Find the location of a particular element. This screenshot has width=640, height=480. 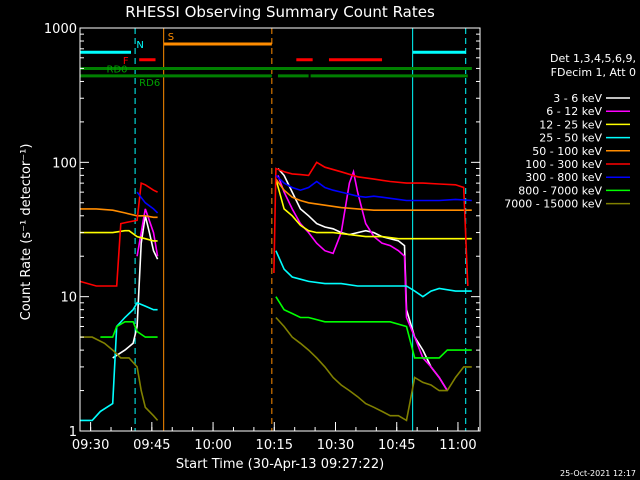

legend-label-100-300-kev: 100 - 300 keV is located at coordinates (563, 164).